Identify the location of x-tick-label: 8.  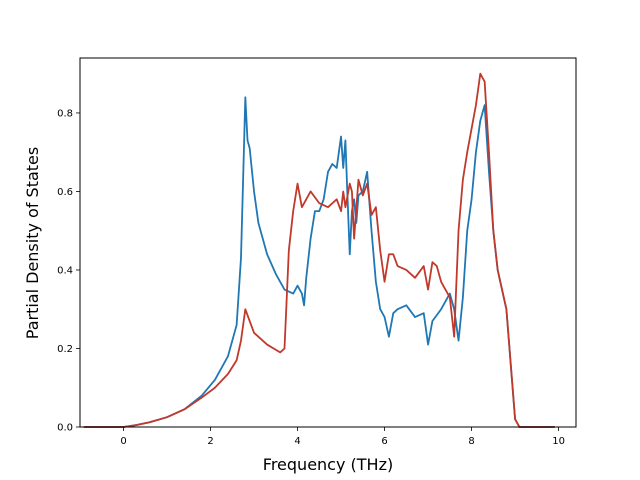
(471, 441).